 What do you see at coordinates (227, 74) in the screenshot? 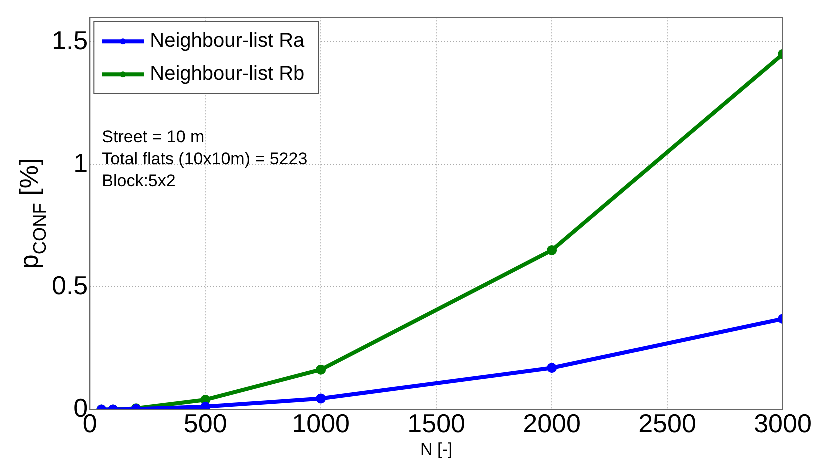
I see `legend-label: Neighbour-list Rb` at bounding box center [227, 74].